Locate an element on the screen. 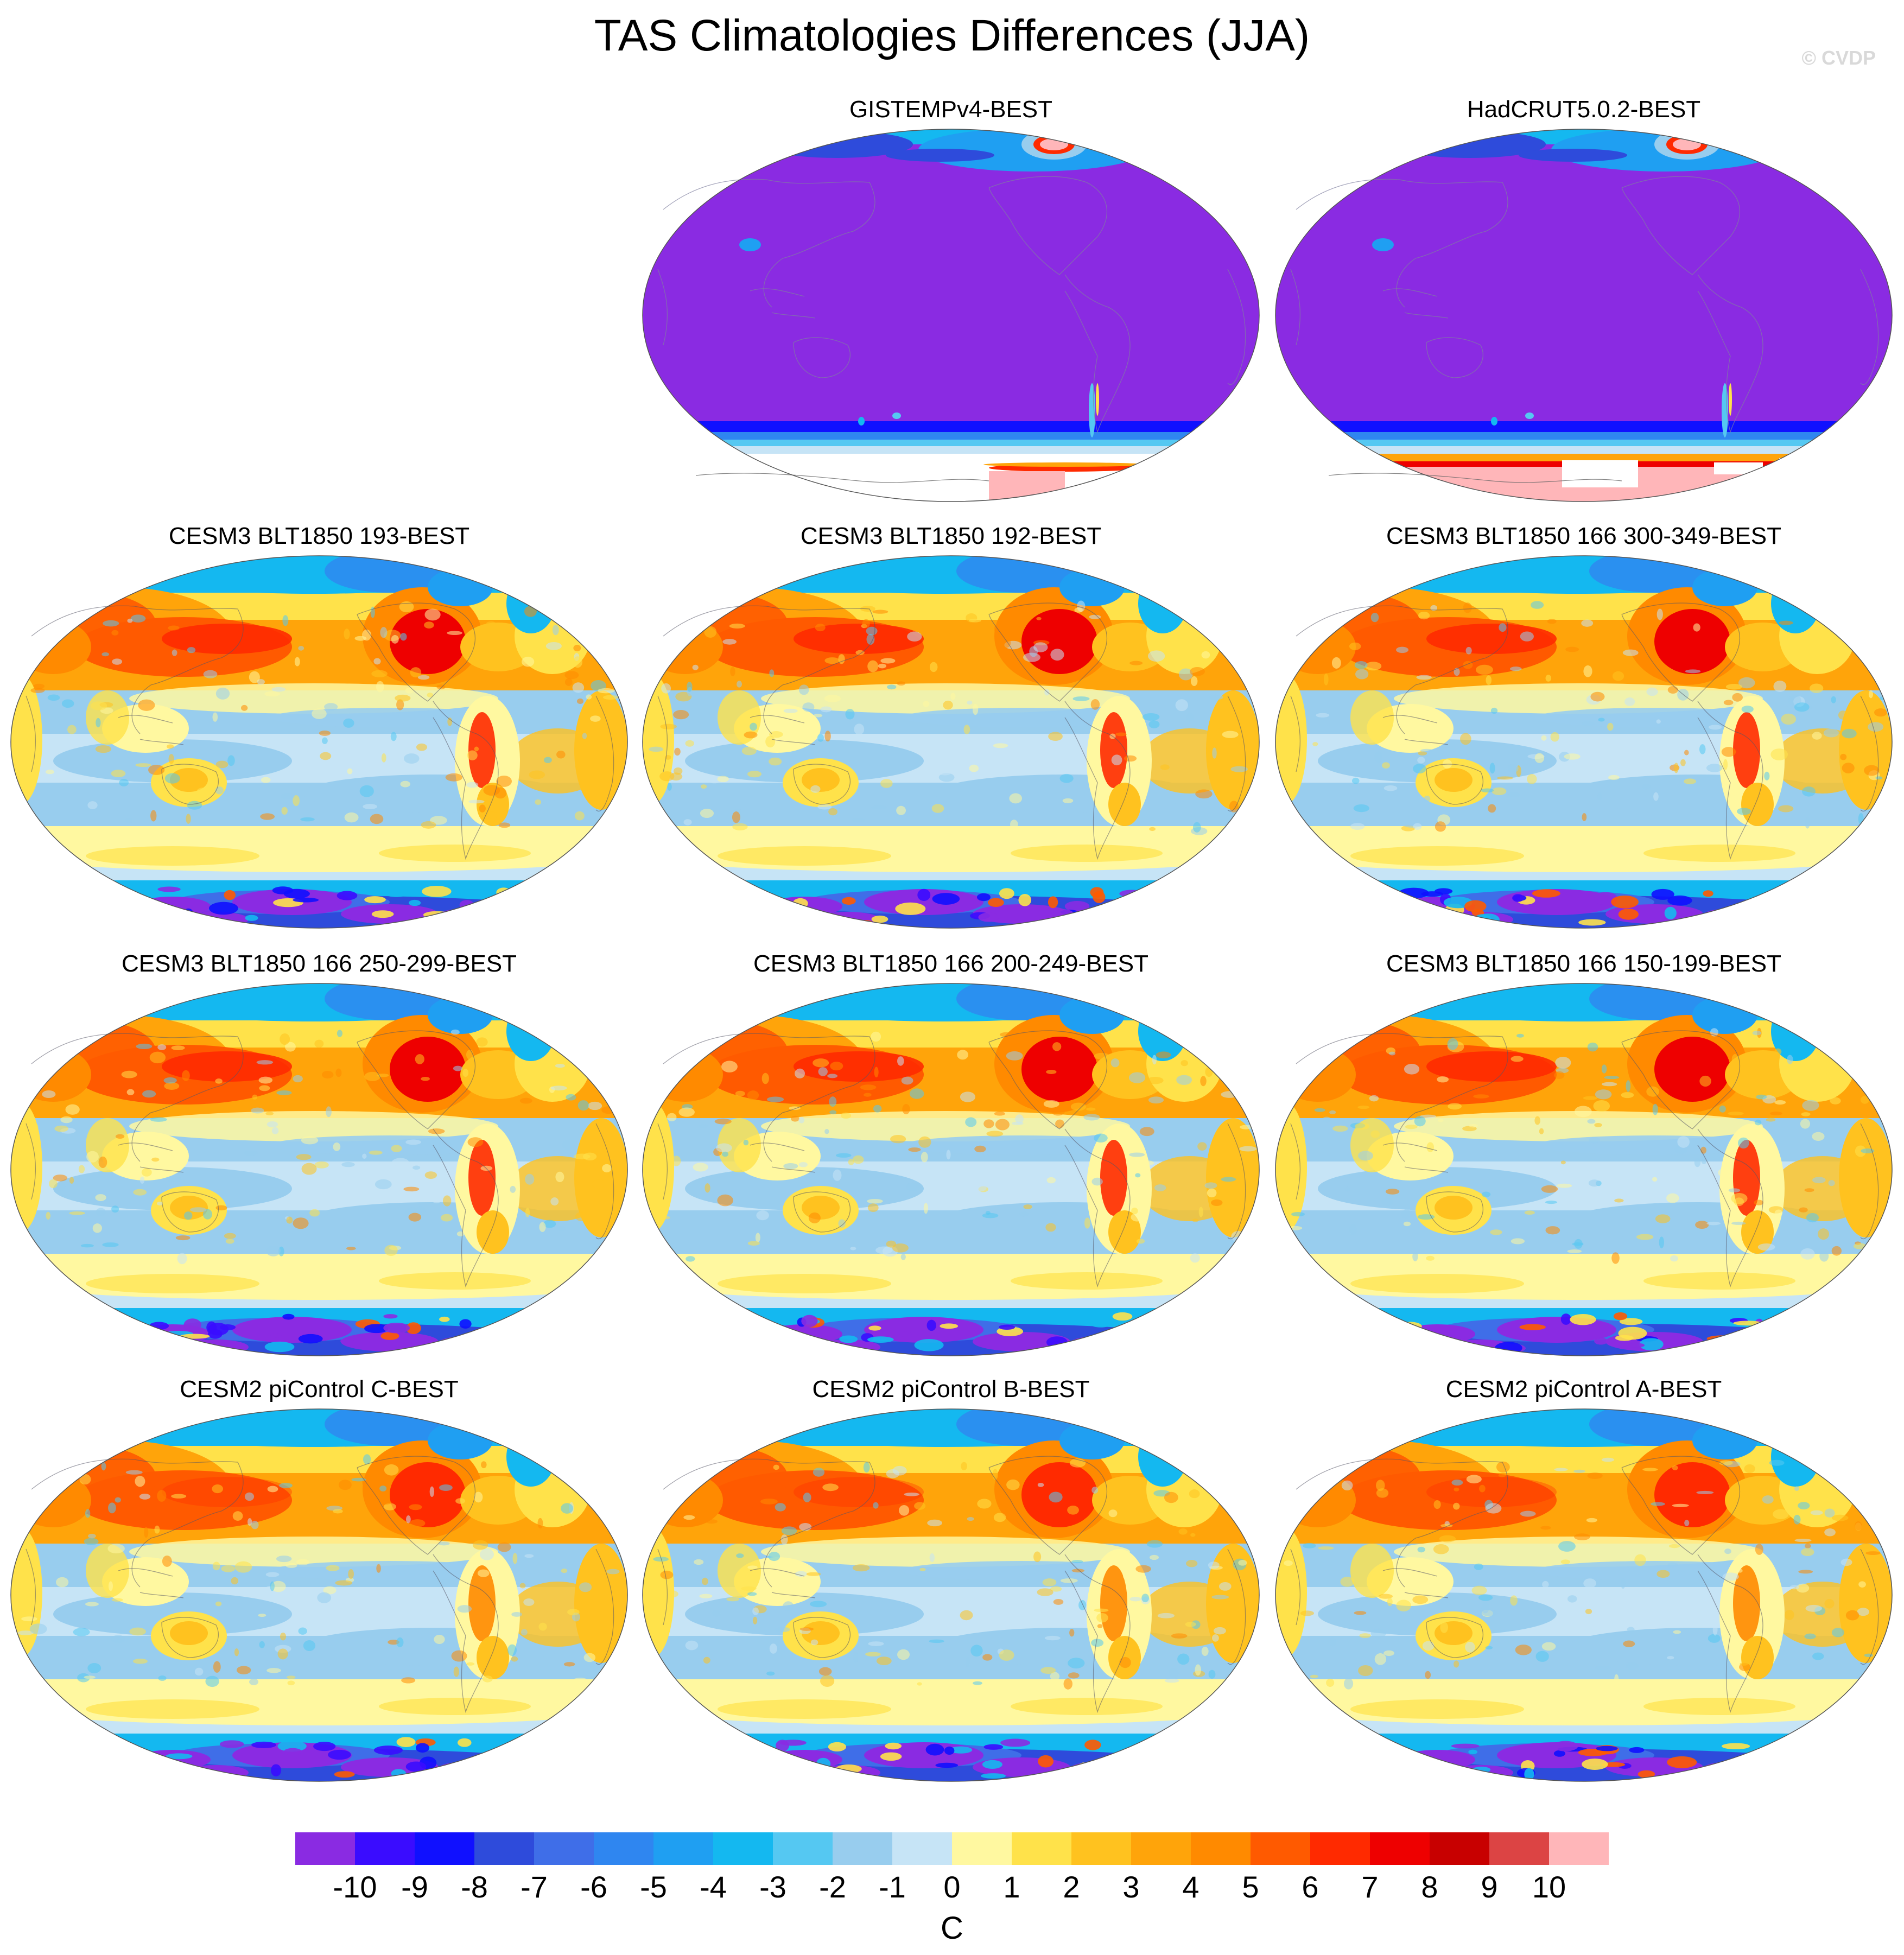 The width and height of the screenshot is (1904, 1955). map-panel-cesm3-192: CESM3 BLT1850 192-BEST is located at coordinates (951, 727).